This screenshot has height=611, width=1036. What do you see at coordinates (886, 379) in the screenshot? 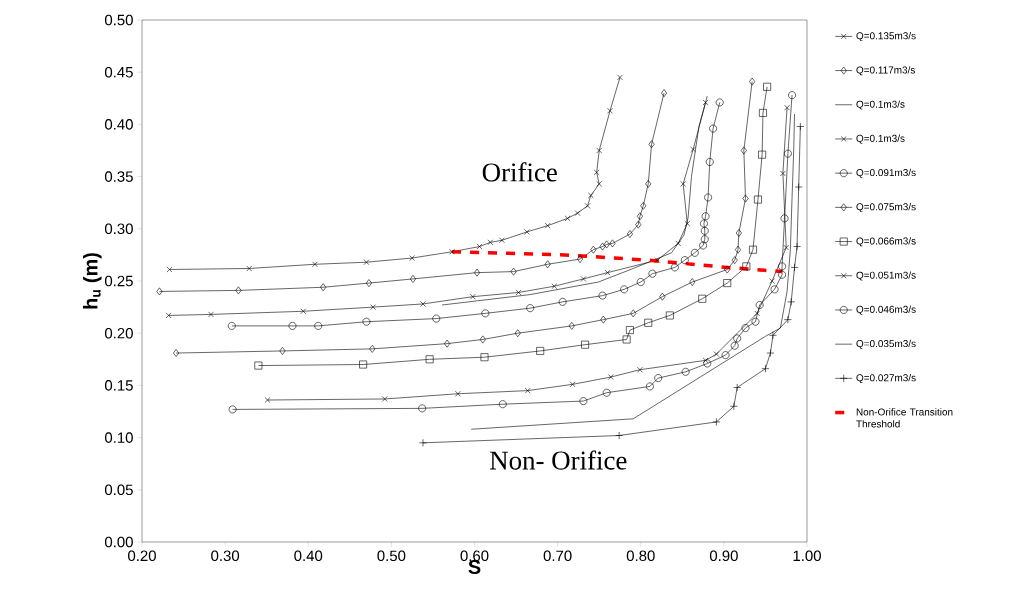
I see `legend-label: Q=0.027m3/s` at bounding box center [886, 379].